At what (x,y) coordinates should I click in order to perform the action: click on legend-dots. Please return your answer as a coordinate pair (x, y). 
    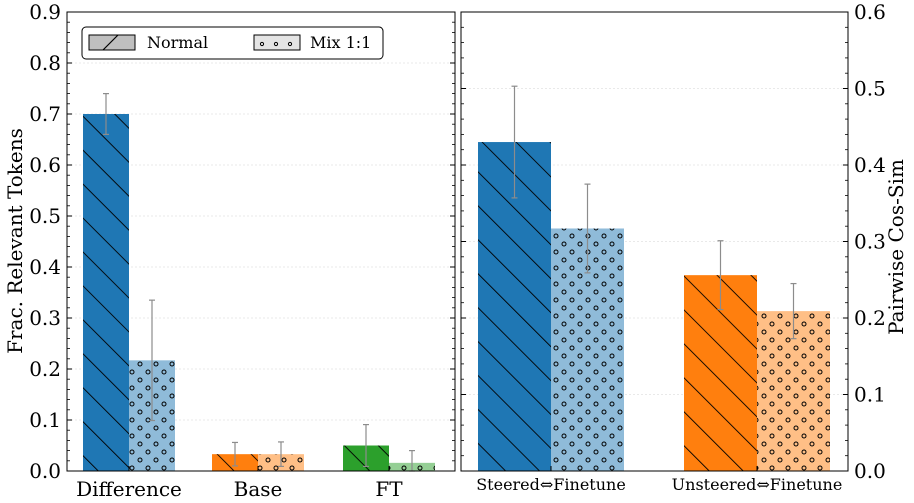
    Looking at the image, I should click on (276, 44).